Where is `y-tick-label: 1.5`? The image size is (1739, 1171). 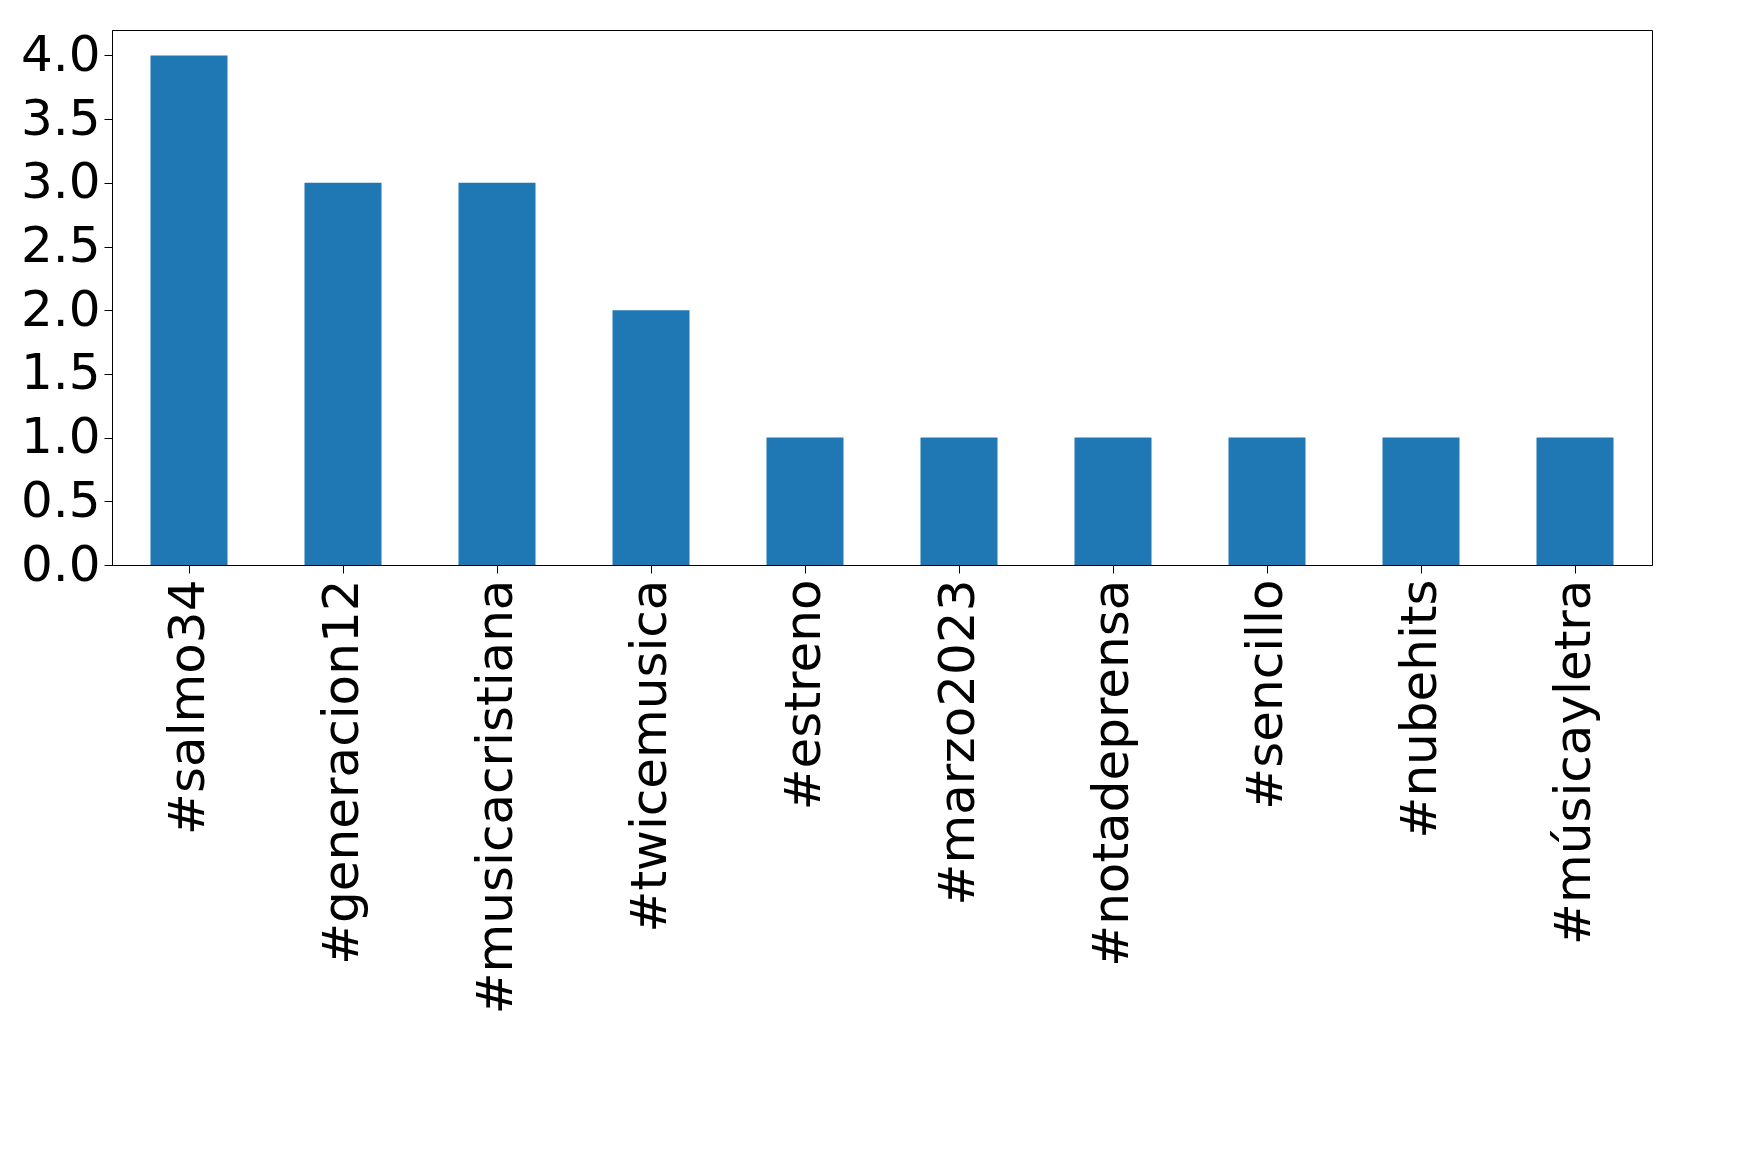
y-tick-label: 1.5 is located at coordinates (60, 372).